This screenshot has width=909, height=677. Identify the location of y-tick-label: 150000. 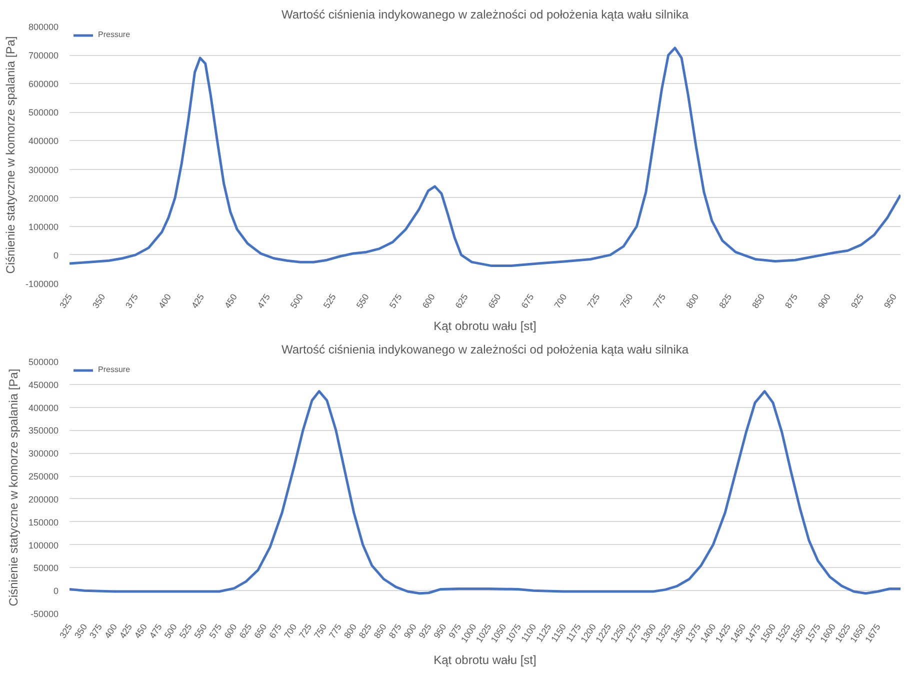
(43, 522).